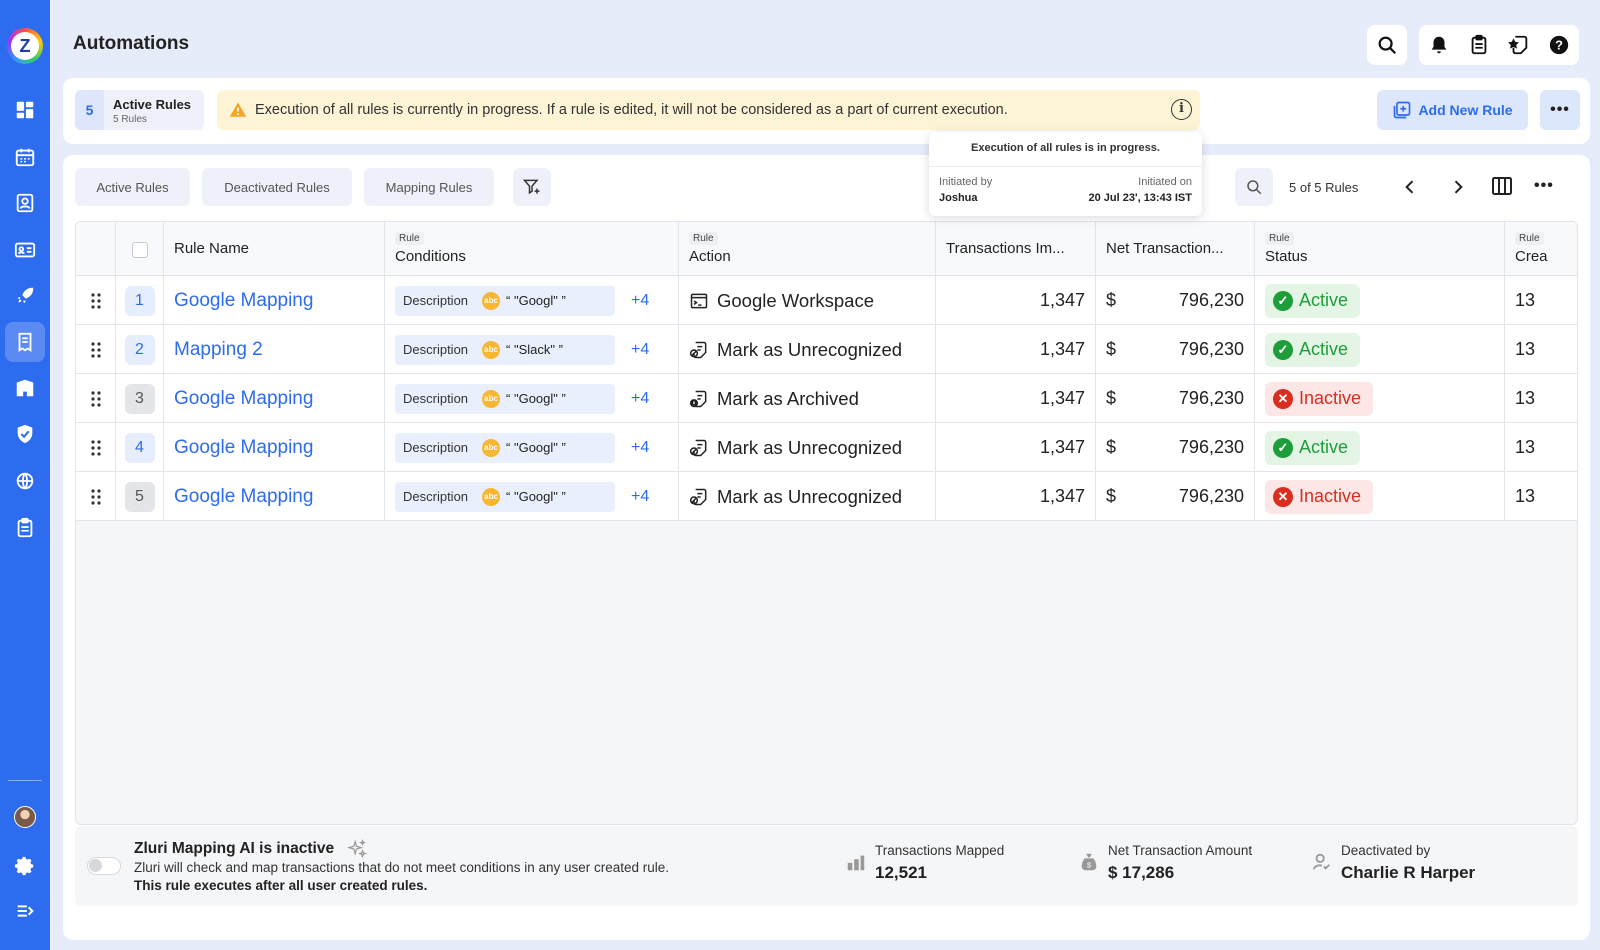  I want to click on drag-handle-icon, so click(95, 349).